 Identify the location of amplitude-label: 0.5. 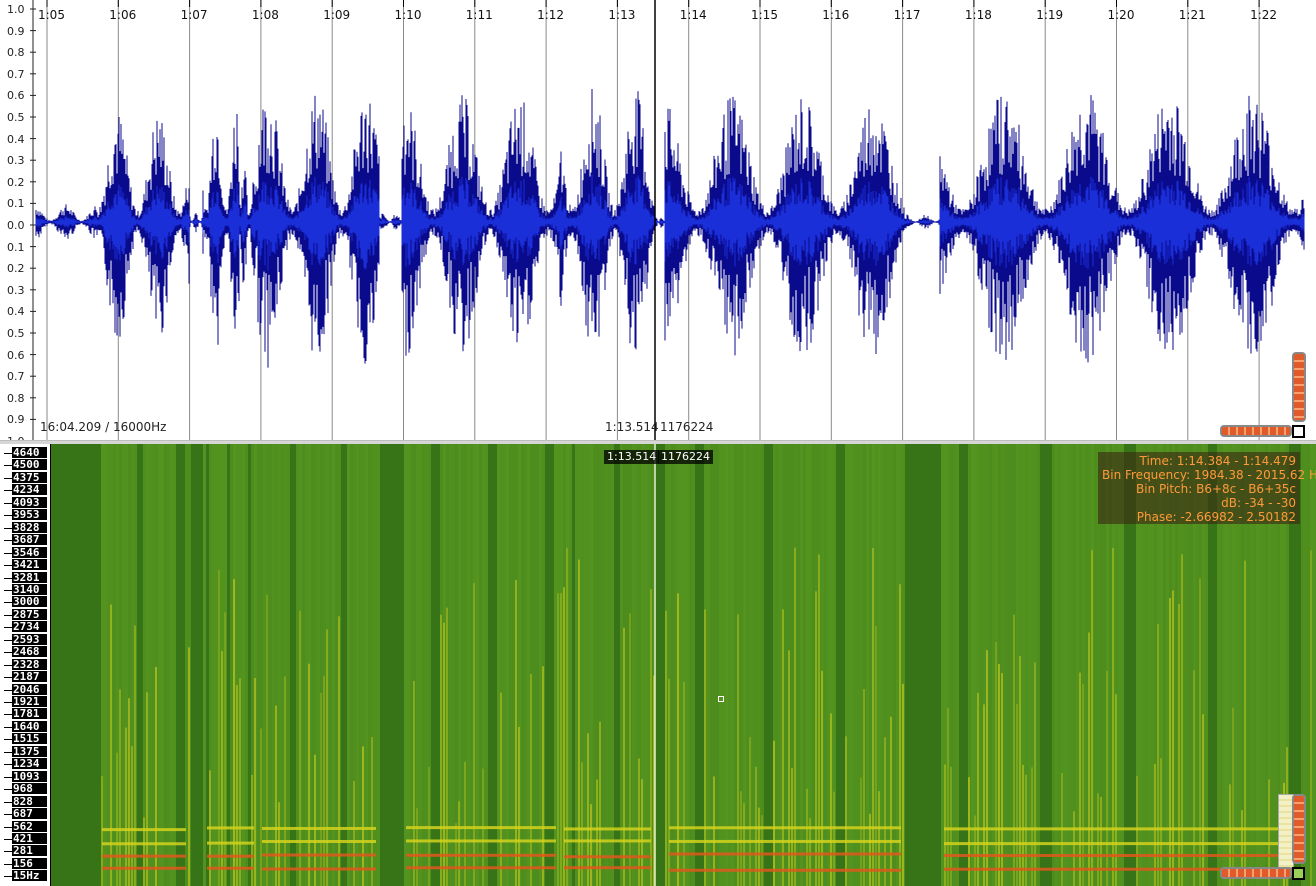
(16, 333).